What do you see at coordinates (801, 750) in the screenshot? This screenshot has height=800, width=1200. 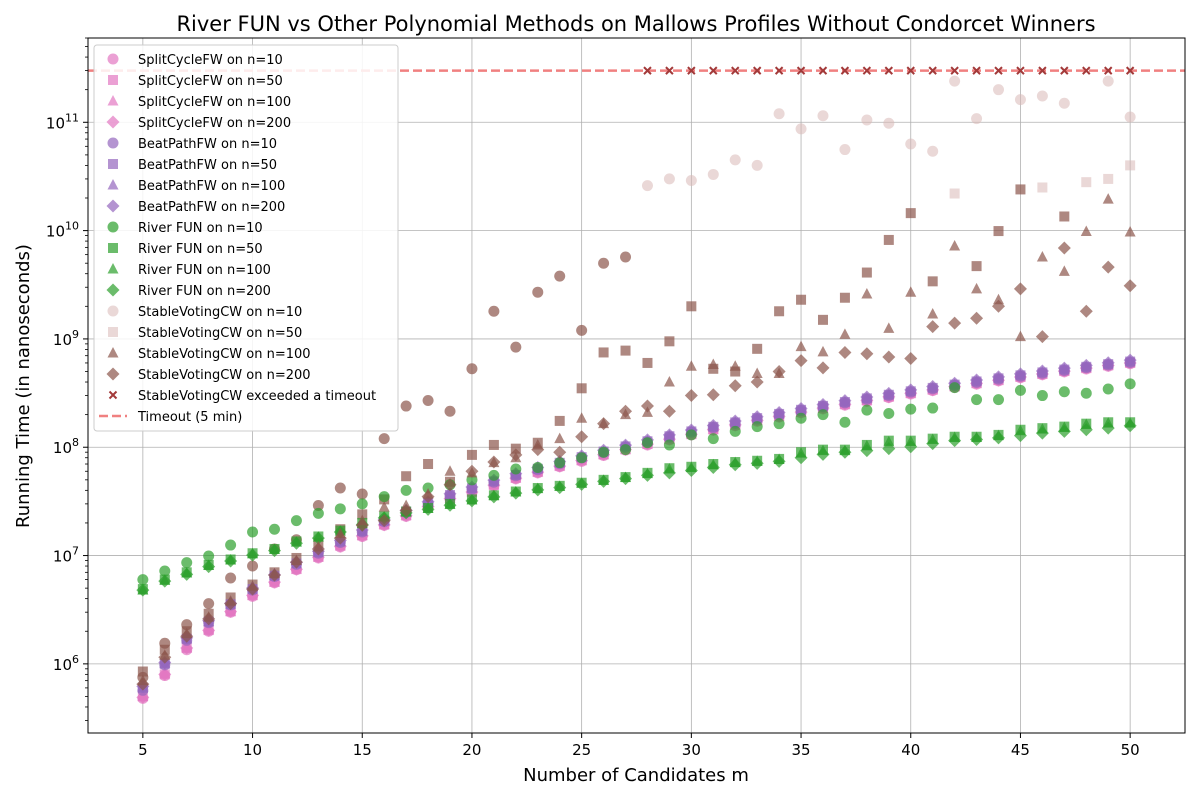 I see `x-tick-label: 35` at bounding box center [801, 750].